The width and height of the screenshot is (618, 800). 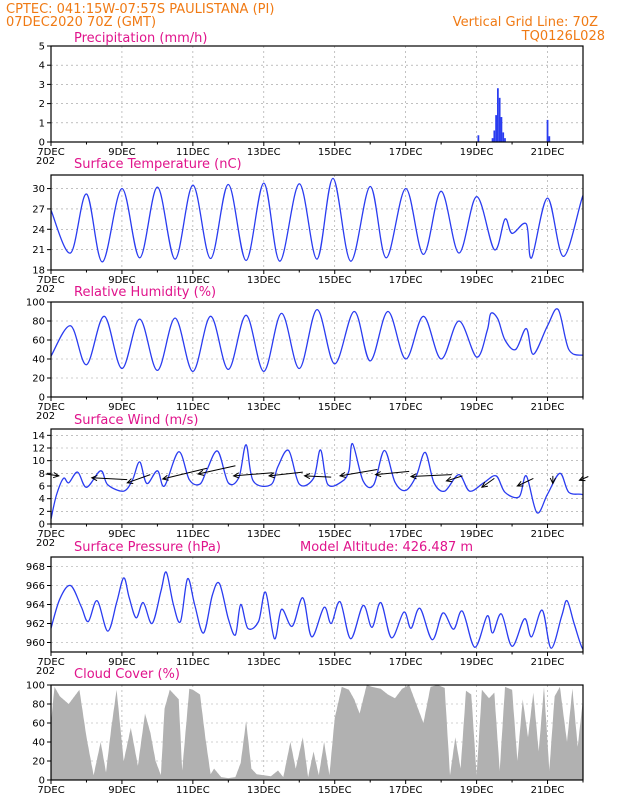 I want to click on header-station: CPTEC: 041:15W-07:57S PAULISTANA (PI), so click(x=140, y=9).